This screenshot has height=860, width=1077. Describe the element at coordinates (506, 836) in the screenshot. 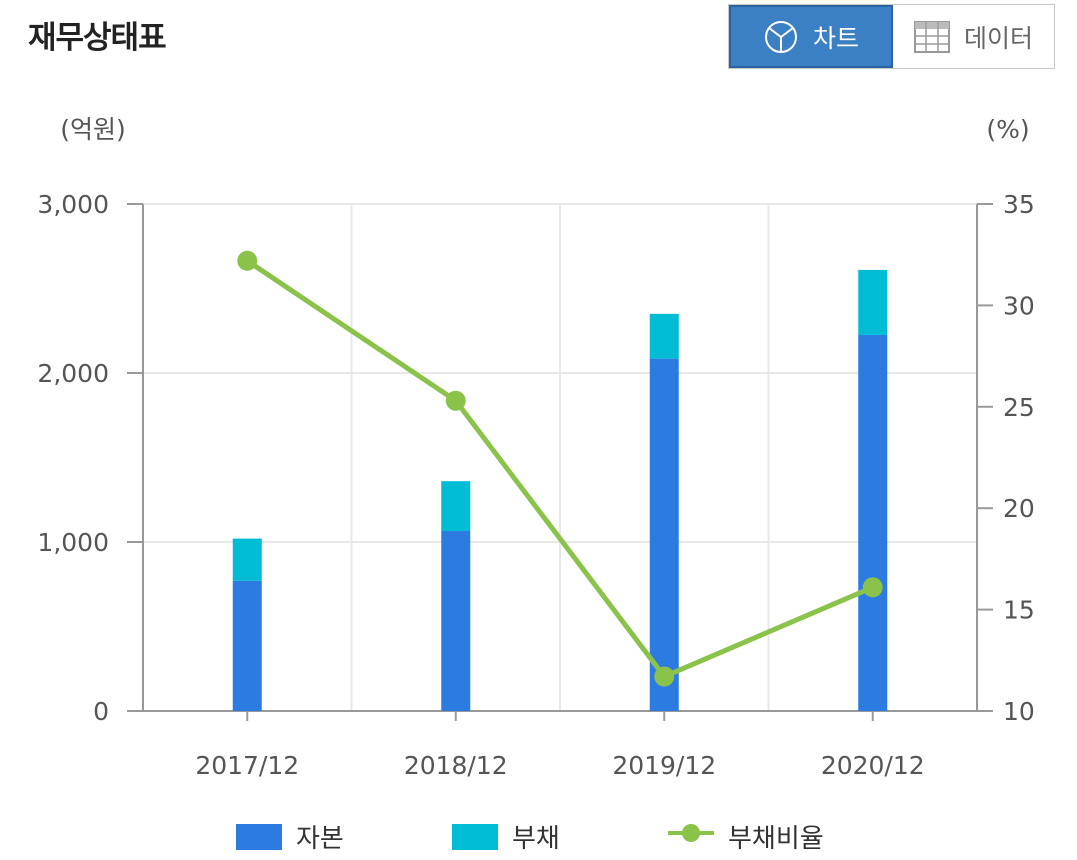

I see `legend-item-liabilities: 부채` at that location.